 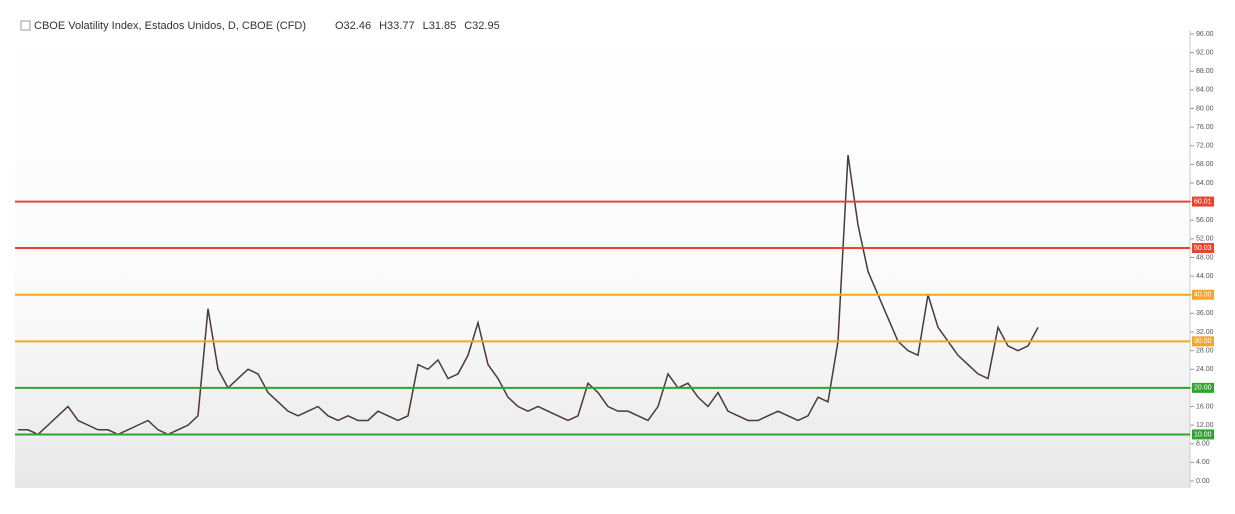 What do you see at coordinates (1205, 350) in the screenshot?
I see `y-tick-label: 28.00` at bounding box center [1205, 350].